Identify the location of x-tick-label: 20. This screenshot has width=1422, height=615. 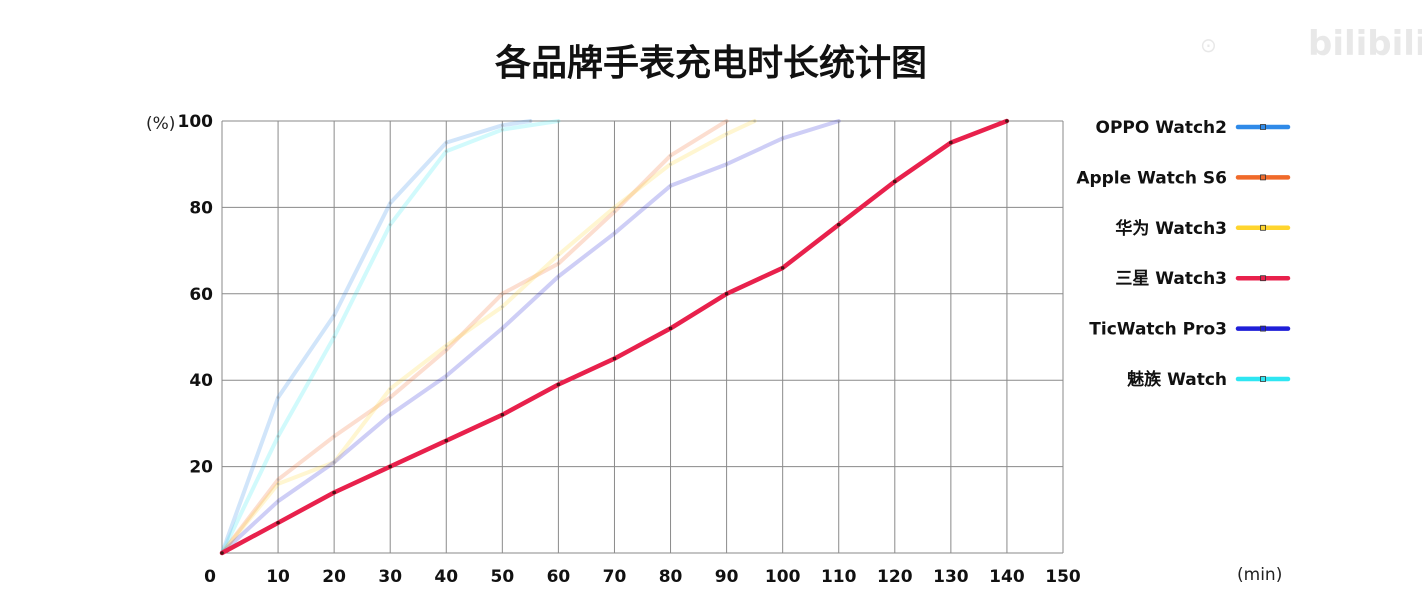
(334, 577).